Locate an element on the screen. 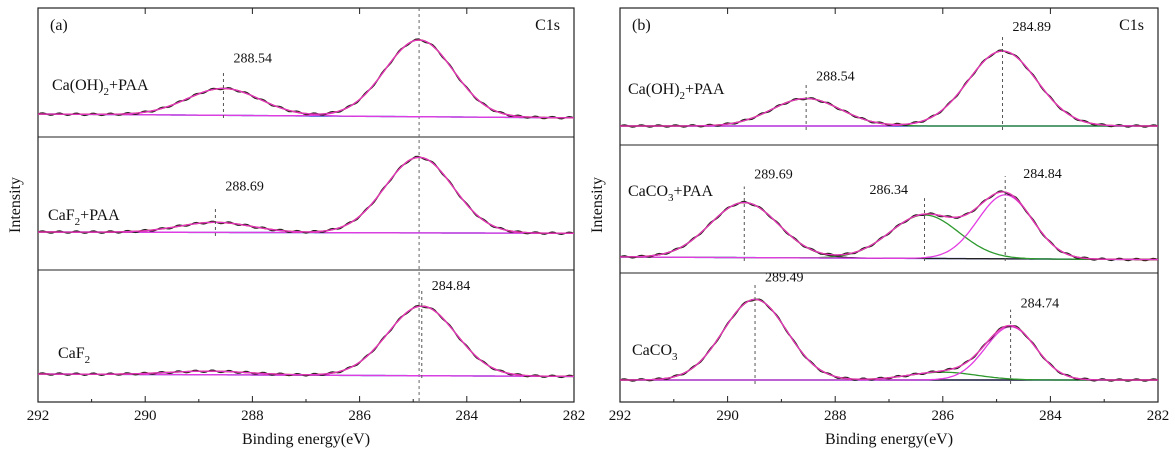 This screenshot has width=1175, height=450. peak-label: 286.34 is located at coordinates (889, 190).